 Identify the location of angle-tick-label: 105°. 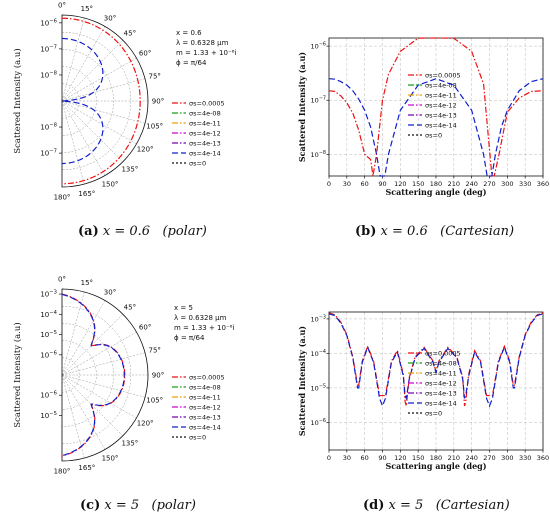
(154, 400).